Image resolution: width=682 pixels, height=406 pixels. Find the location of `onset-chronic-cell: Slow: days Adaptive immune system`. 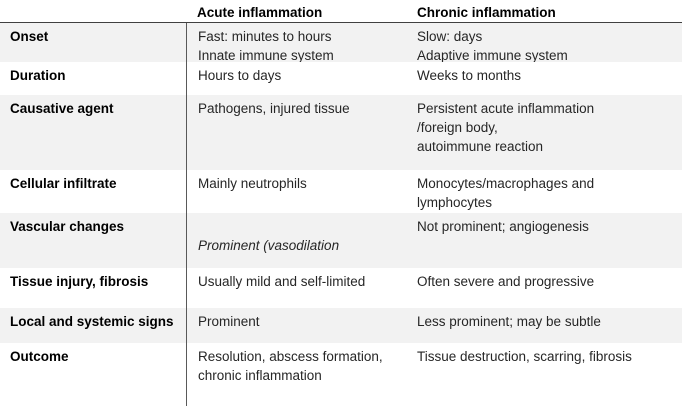

onset-chronic-cell: Slow: days Adaptive immune system is located at coordinates (492, 45).